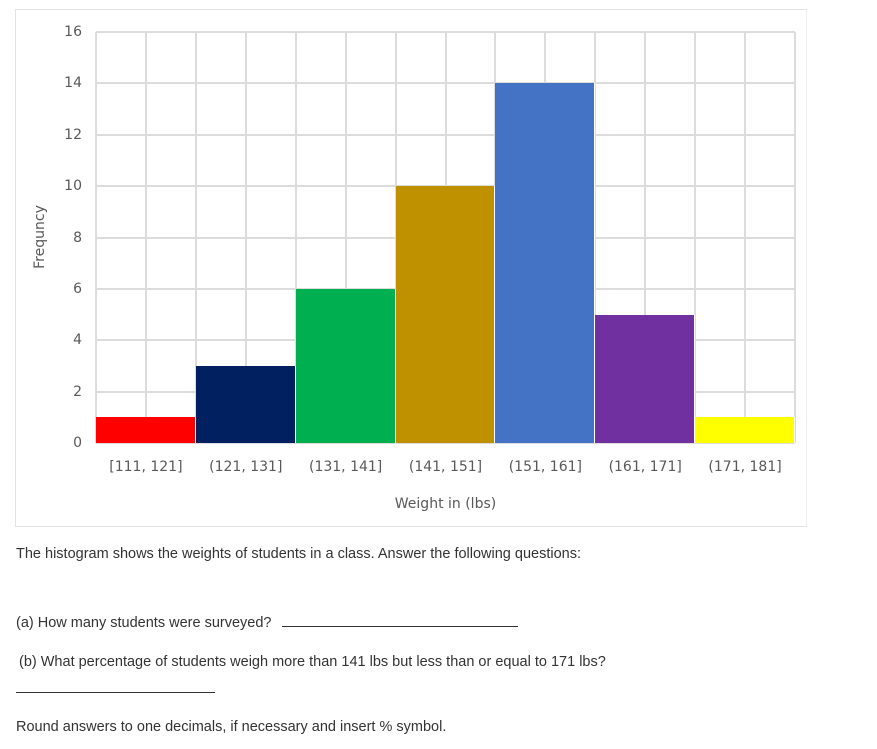  Describe the element at coordinates (346, 467) in the screenshot. I see `x-tick-label: (131, 141]` at that location.